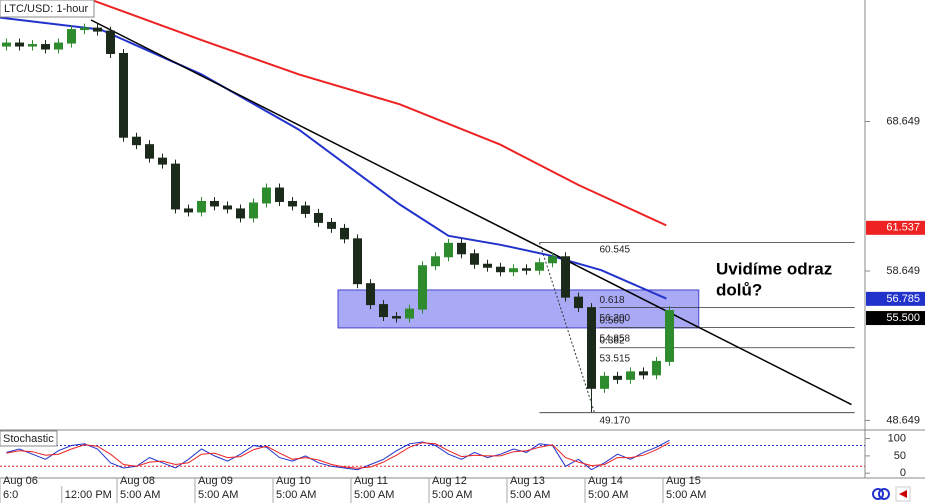 The width and height of the screenshot is (925, 503). I want to click on x-tick-label: 12:00 PM, so click(88, 495).